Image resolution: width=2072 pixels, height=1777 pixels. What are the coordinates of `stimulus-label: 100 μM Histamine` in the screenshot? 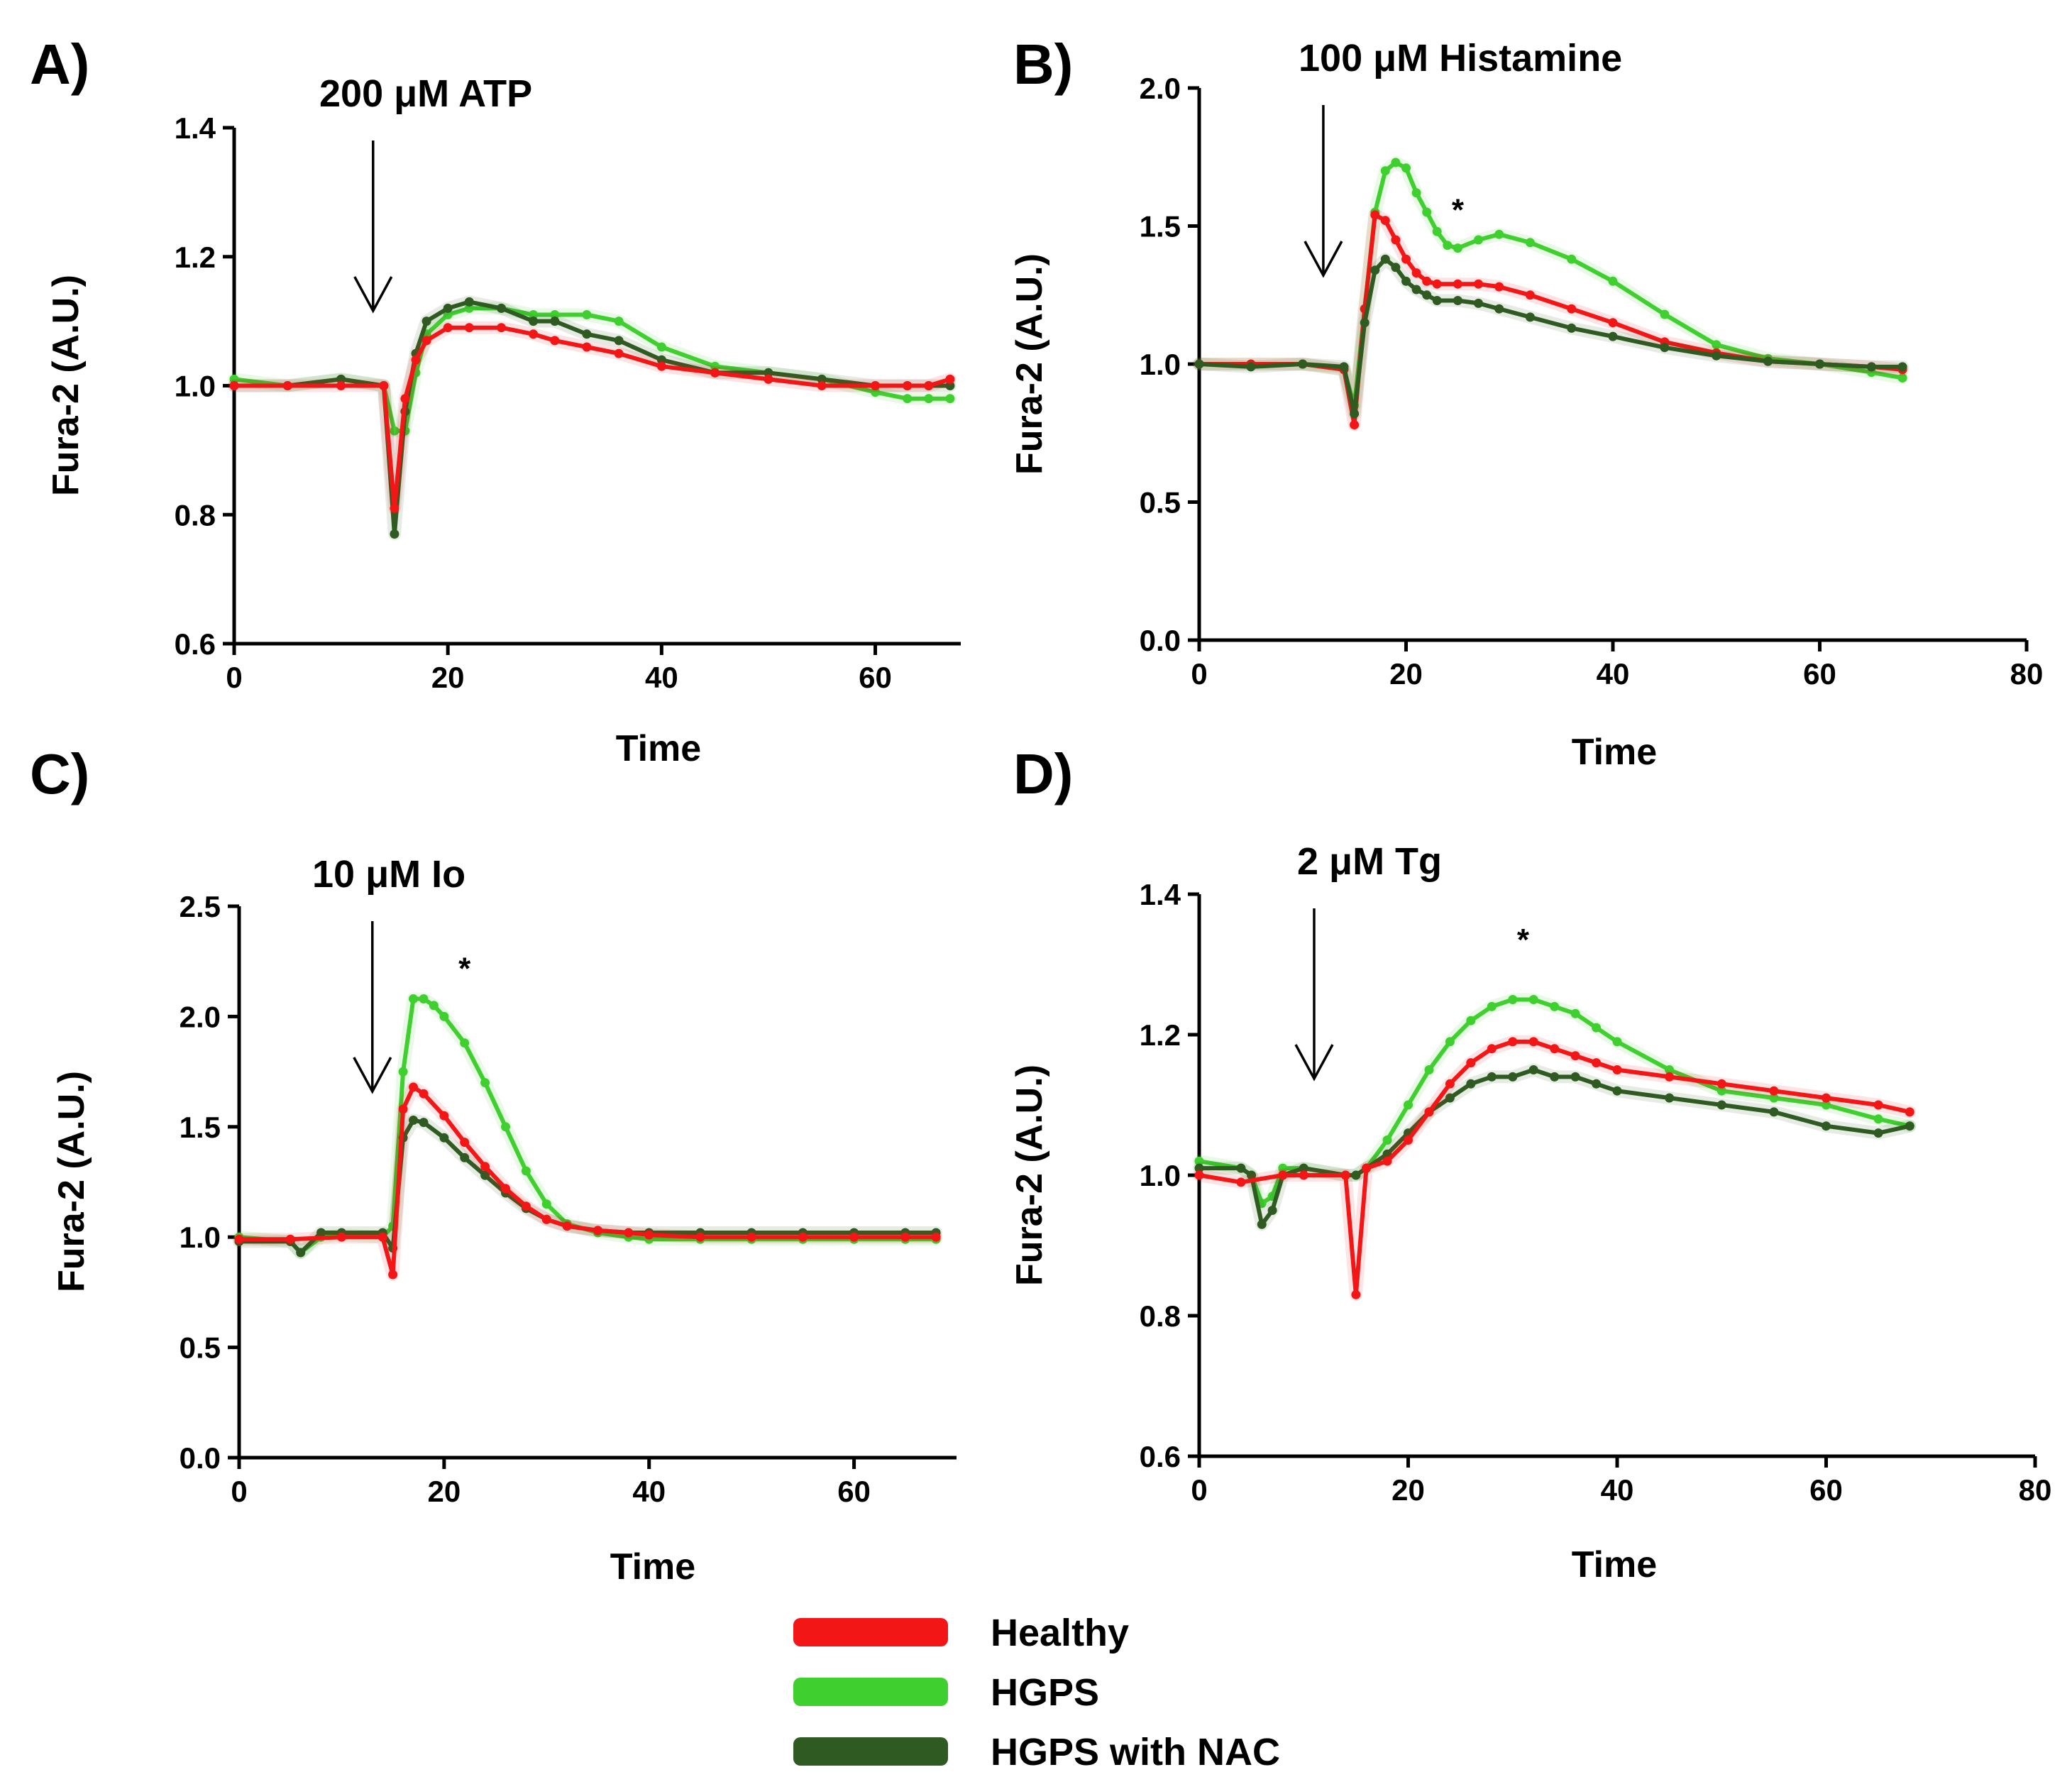 It's located at (1460, 58).